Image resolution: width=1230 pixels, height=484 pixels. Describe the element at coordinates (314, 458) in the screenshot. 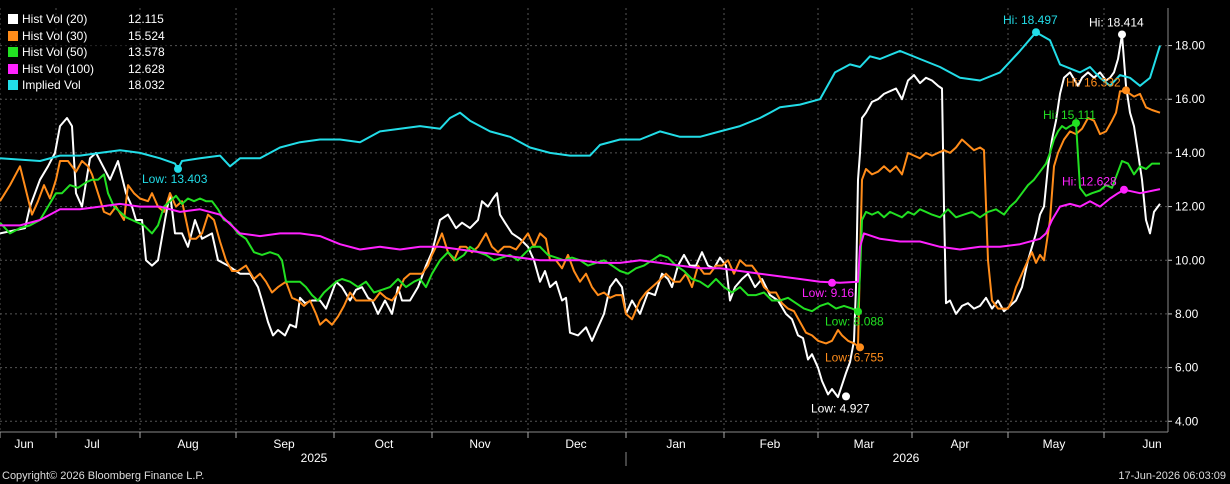

I see `year-label: 2025` at that location.